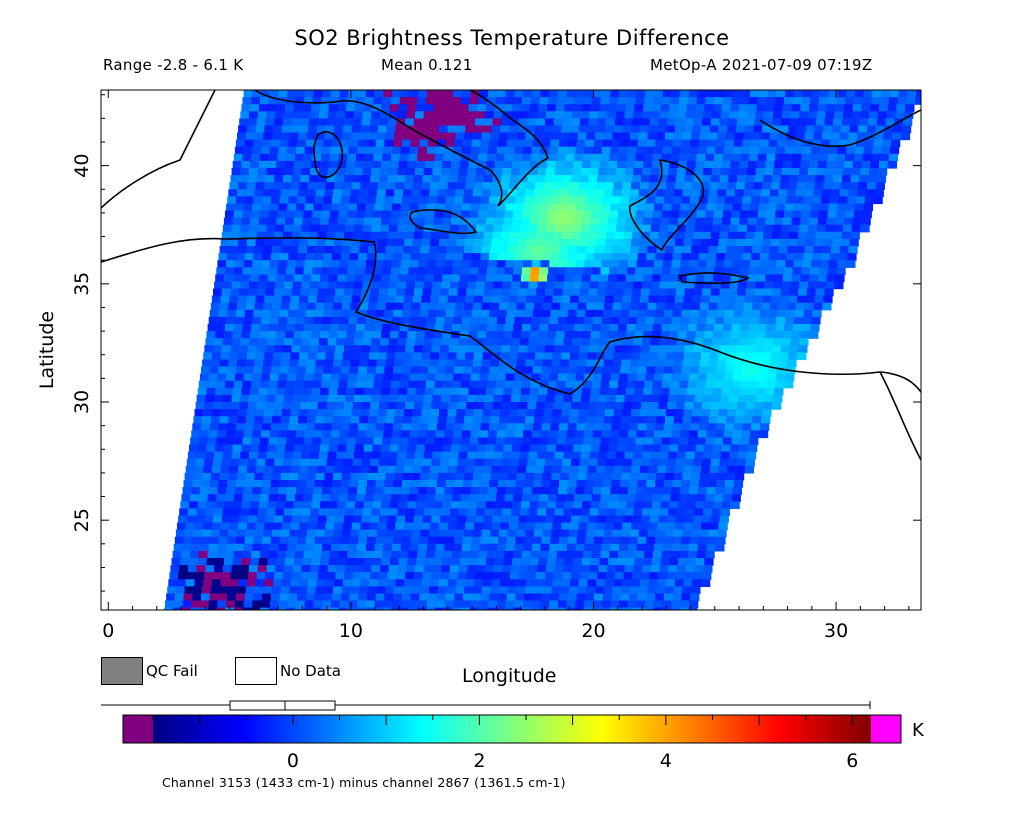 Image resolution: width=1024 pixels, height=813 pixels. Describe the element at coordinates (173, 65) in the screenshot. I see `range-text: Range -2.8 - 6.1 K` at that location.